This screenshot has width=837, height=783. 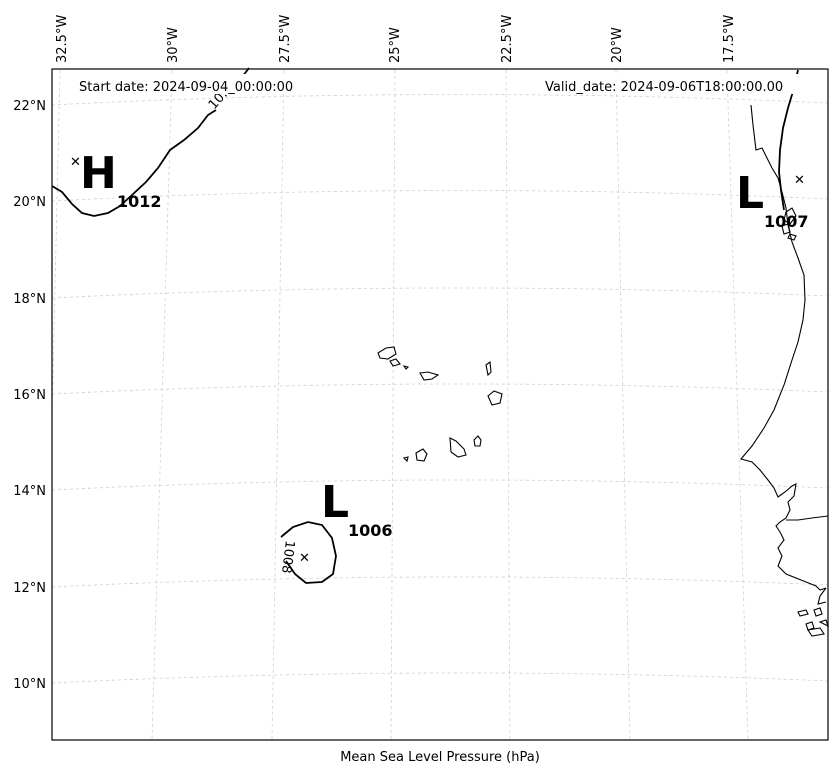 What do you see at coordinates (29, 491) in the screenshot?
I see `lat-tick-label: 14°N` at bounding box center [29, 491].